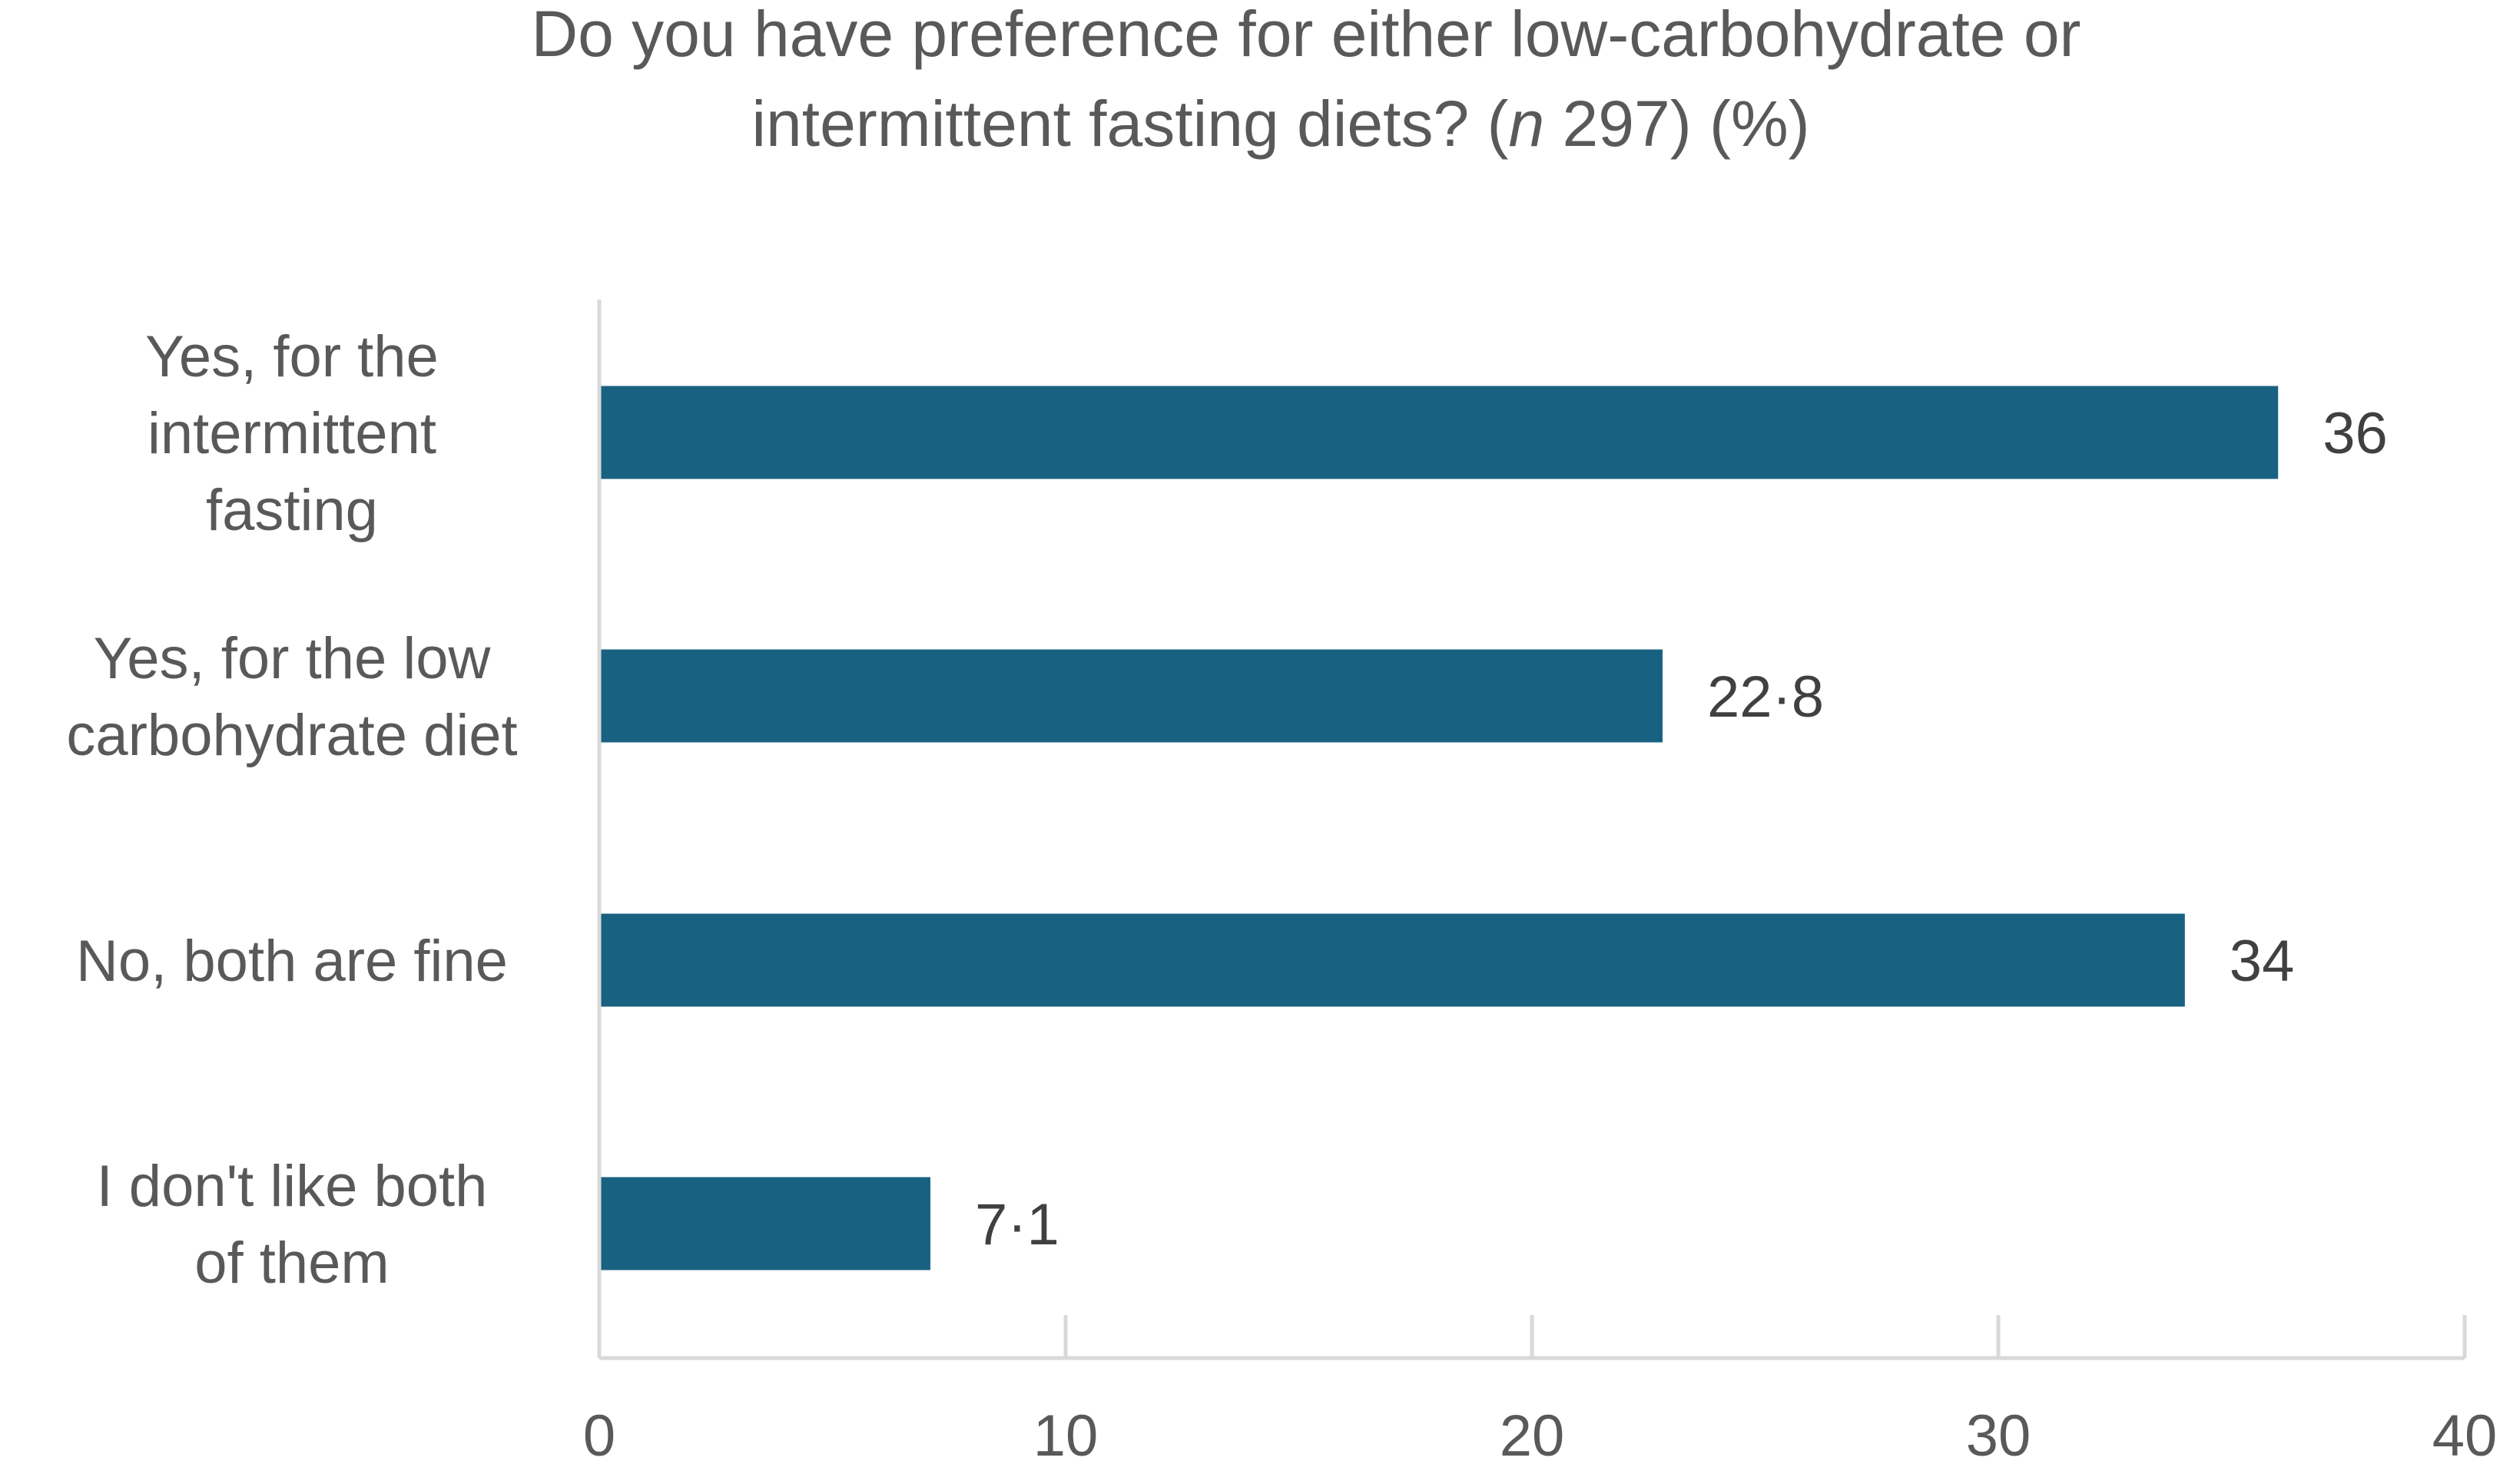 Image resolution: width=2500 pixels, height=1484 pixels. I want to click on category-label: No, both are fine, so click(292, 961).